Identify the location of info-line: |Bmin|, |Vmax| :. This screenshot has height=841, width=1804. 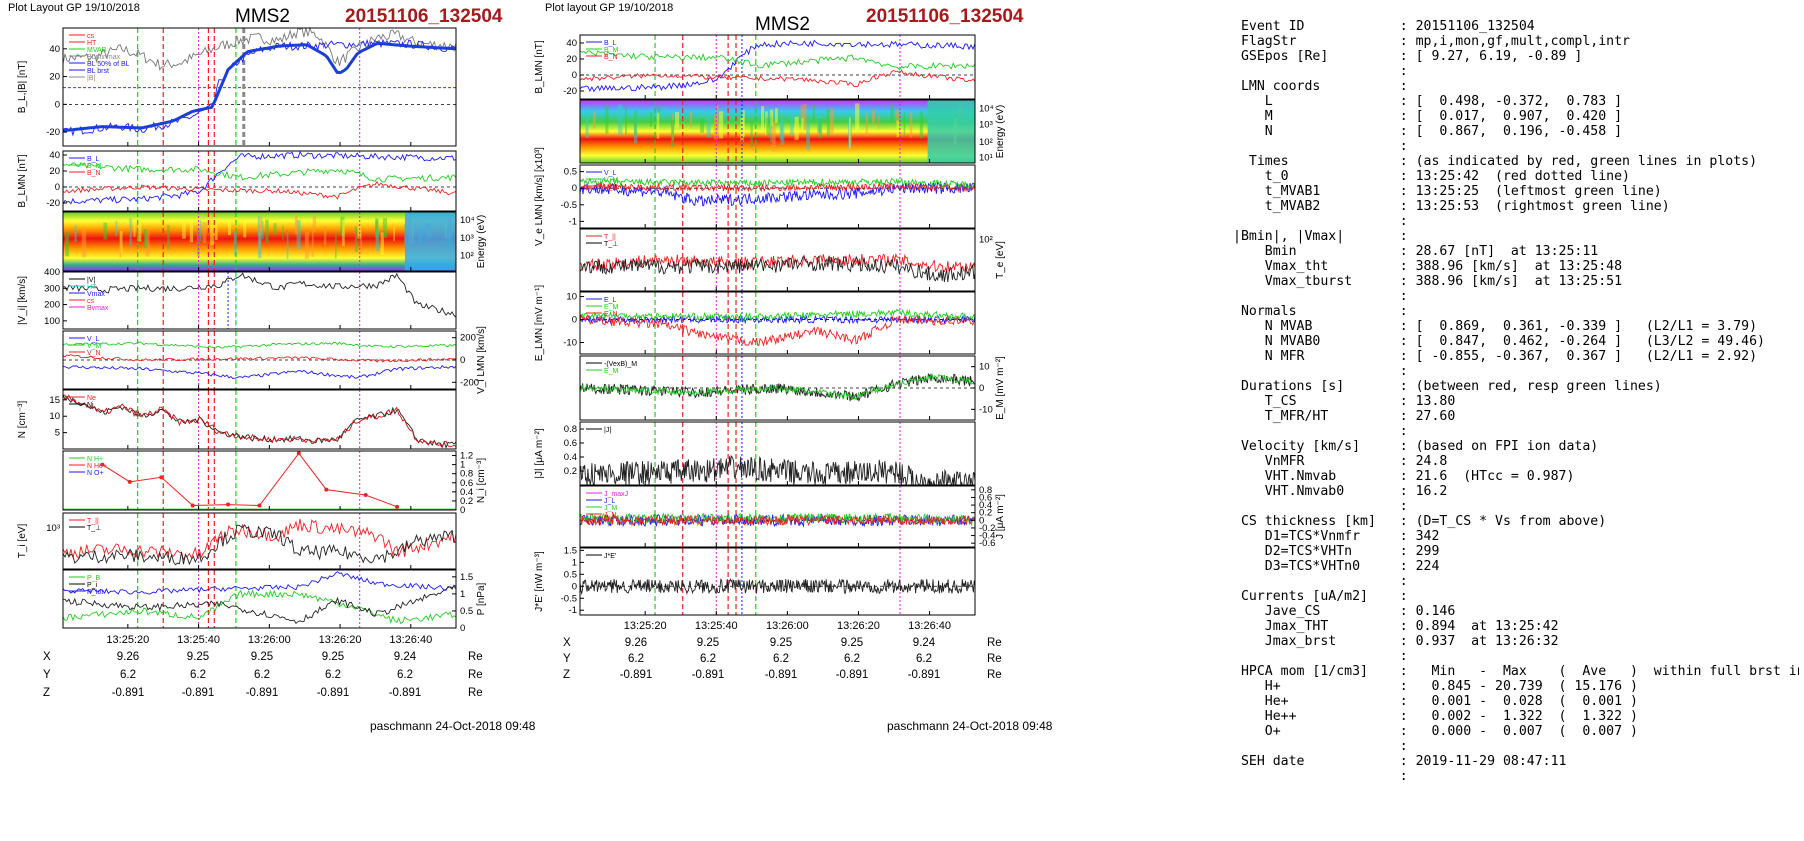
(1320, 236).